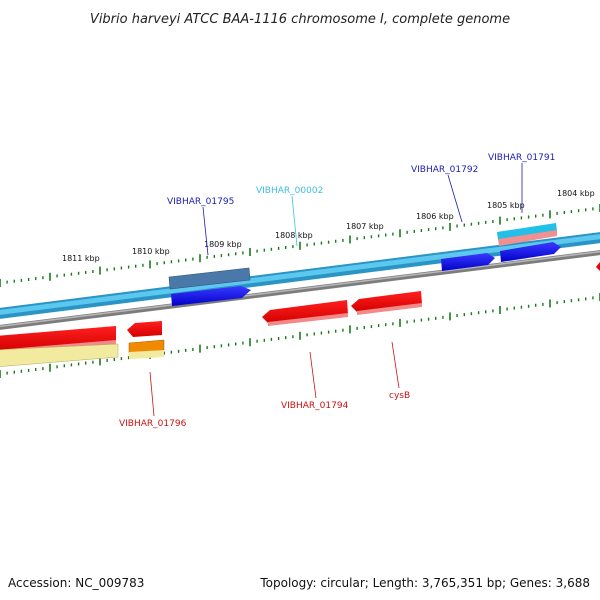 Image resolution: width=600 pixels, height=600 pixels. What do you see at coordinates (386, 301) in the screenshot?
I see `gene-cysb` at bounding box center [386, 301].